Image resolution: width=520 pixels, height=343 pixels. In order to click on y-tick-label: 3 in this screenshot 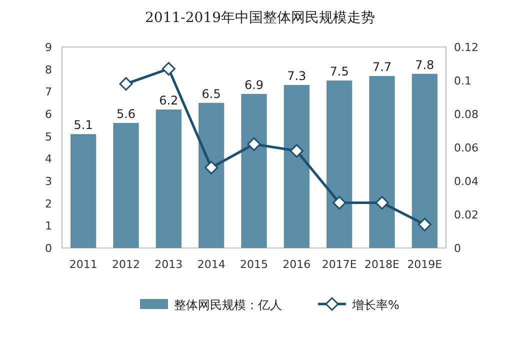, I will do `click(48, 181)`.